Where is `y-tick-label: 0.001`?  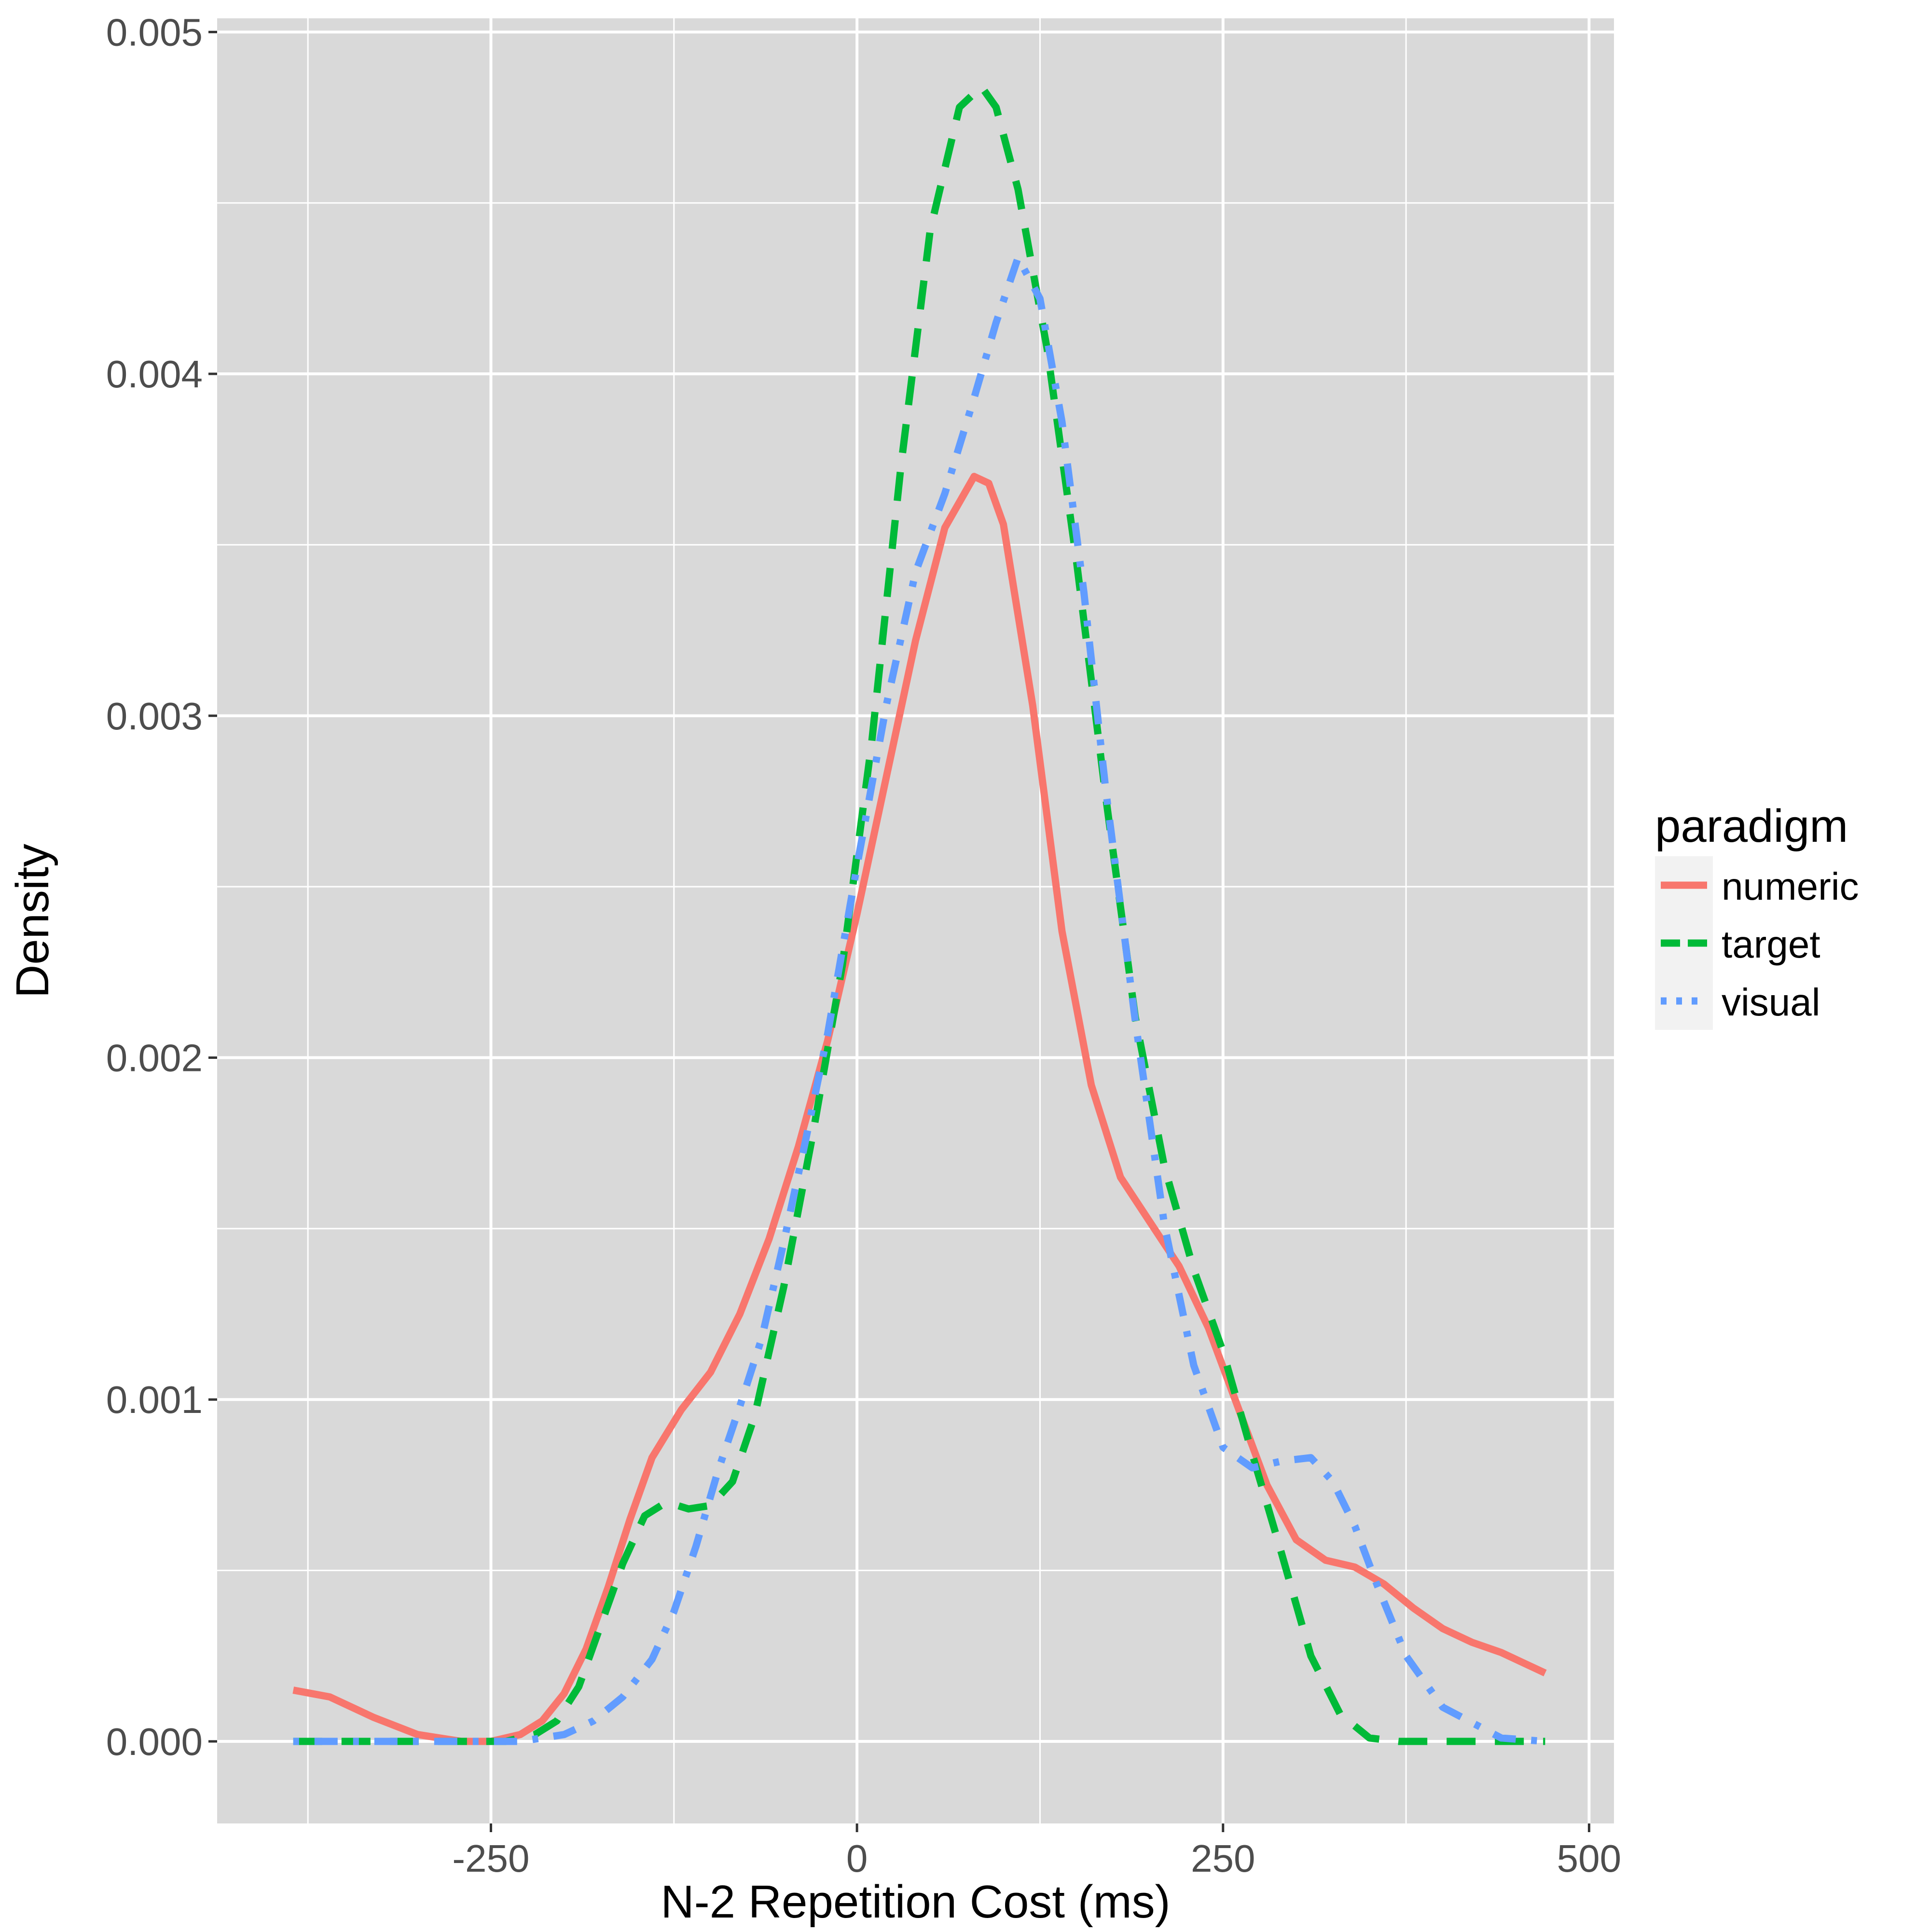 y-tick-label: 0.001 is located at coordinates (154, 1400).